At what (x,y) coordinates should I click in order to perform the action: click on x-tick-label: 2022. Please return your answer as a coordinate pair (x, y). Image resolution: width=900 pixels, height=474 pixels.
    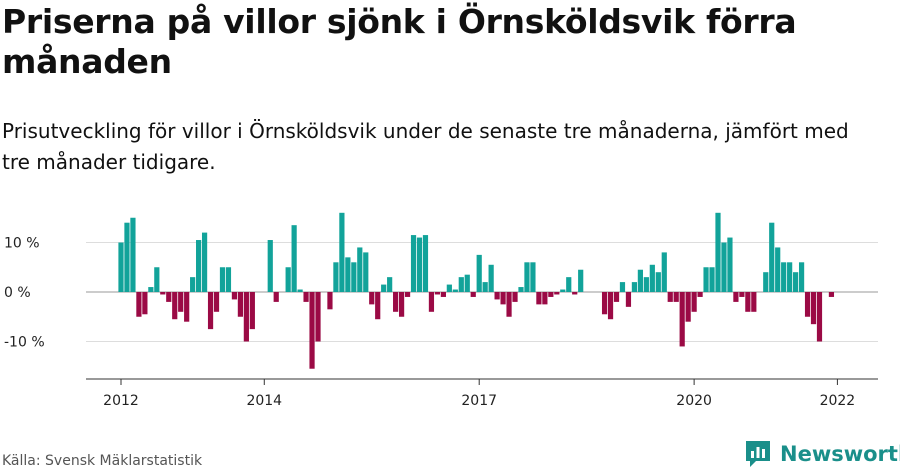
    Looking at the image, I should click on (838, 401).